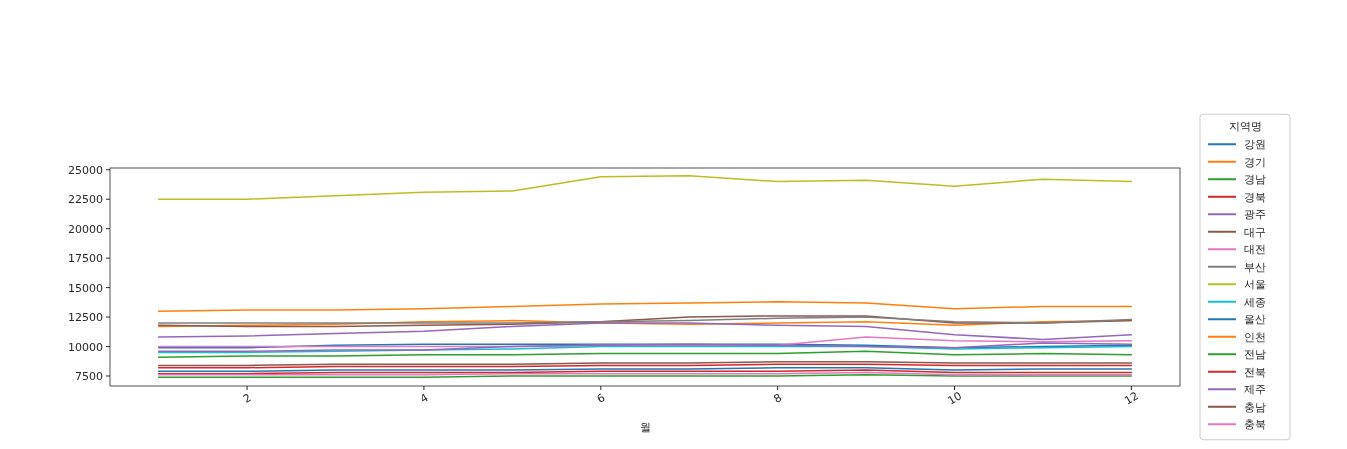 This screenshot has width=1347, height=449. What do you see at coordinates (85, 229) in the screenshot?
I see `y-tick-label: 20000` at bounding box center [85, 229].